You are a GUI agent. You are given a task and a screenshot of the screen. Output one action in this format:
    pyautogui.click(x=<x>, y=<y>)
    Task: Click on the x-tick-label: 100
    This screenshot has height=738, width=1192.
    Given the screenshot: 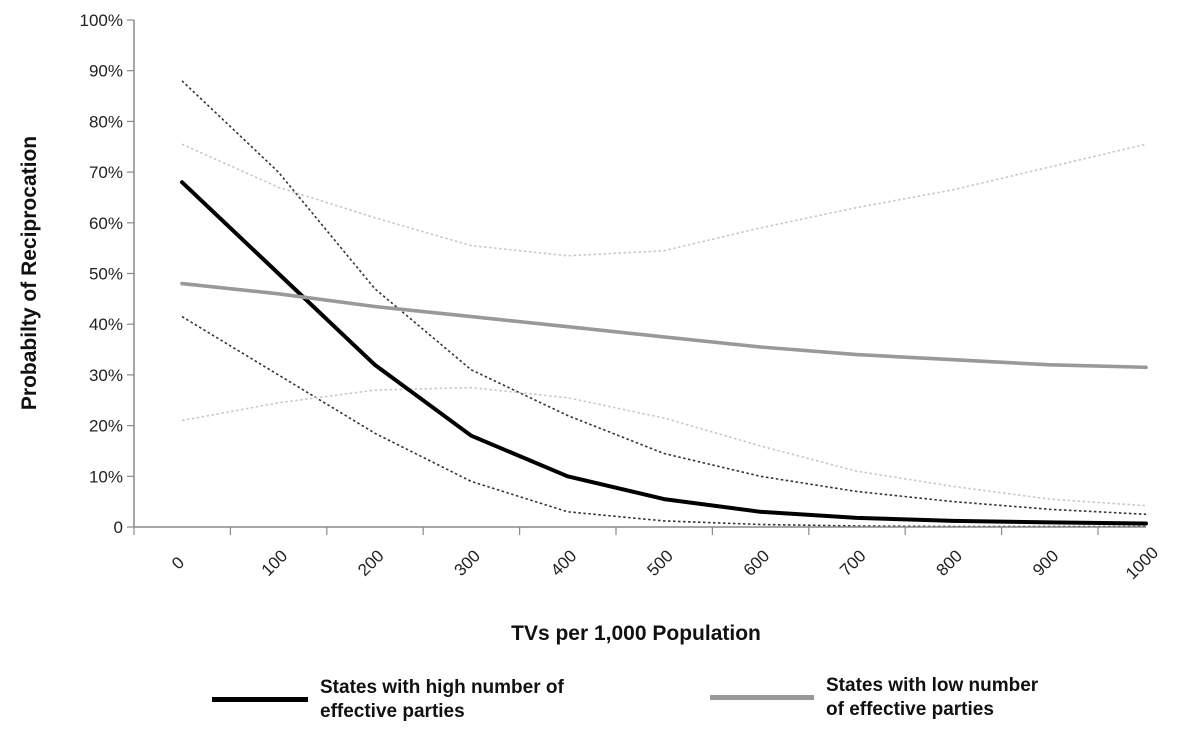 What is the action you would take?
    pyautogui.click(x=274, y=562)
    